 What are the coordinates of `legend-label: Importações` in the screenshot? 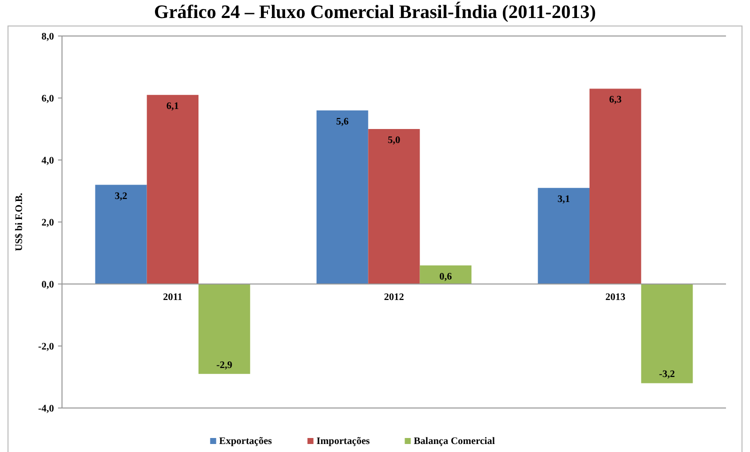 It's located at (343, 441).